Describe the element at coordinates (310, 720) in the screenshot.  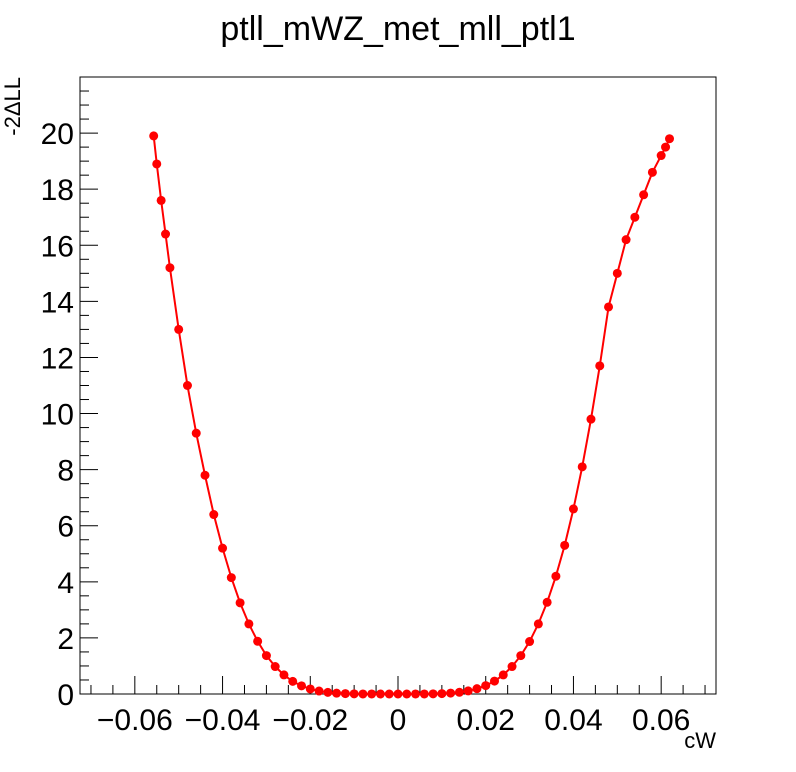
I see `x-tick-label: −0.02` at that location.